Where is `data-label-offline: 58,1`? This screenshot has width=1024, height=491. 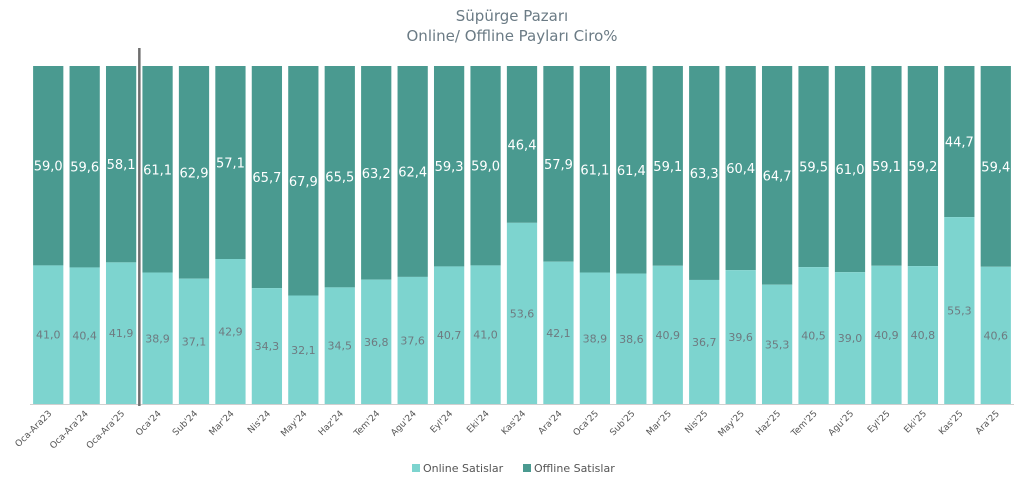 data-label-offline: 58,1 is located at coordinates (121, 165).